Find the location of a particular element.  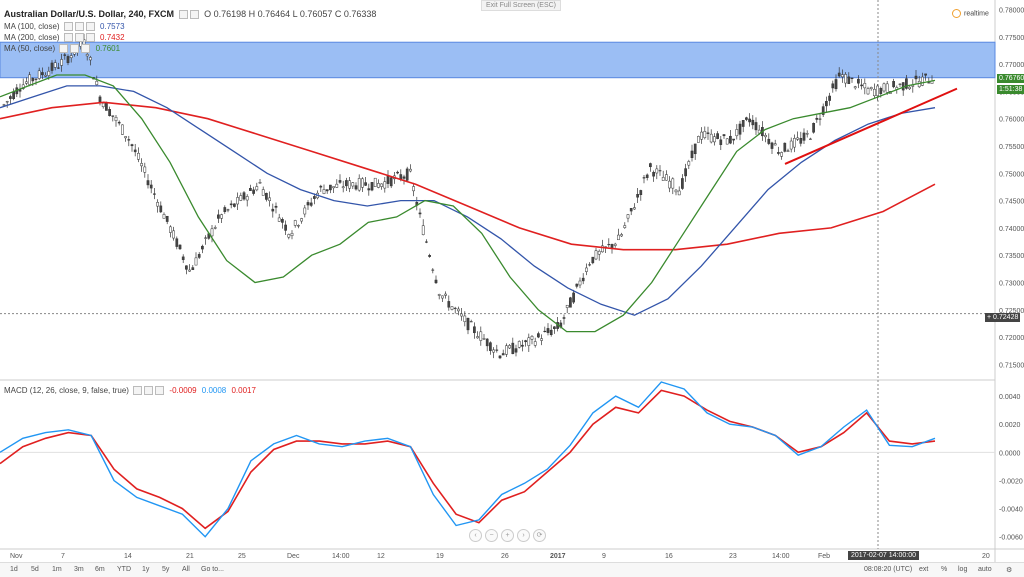

range-1m: 1m is located at coordinates (57, 569).